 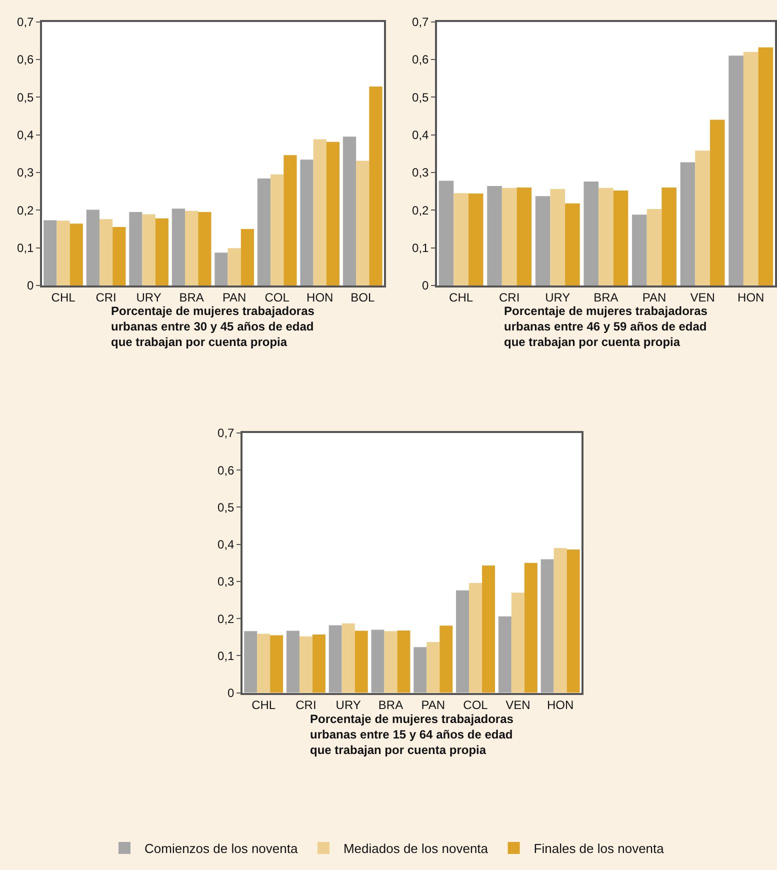 I want to click on x-axis-title: Porcentaje de mujeres trabajadoras urbanas entre 46 y 59 años de edad que trabajan por cuenta propia, so click(x=606, y=327).